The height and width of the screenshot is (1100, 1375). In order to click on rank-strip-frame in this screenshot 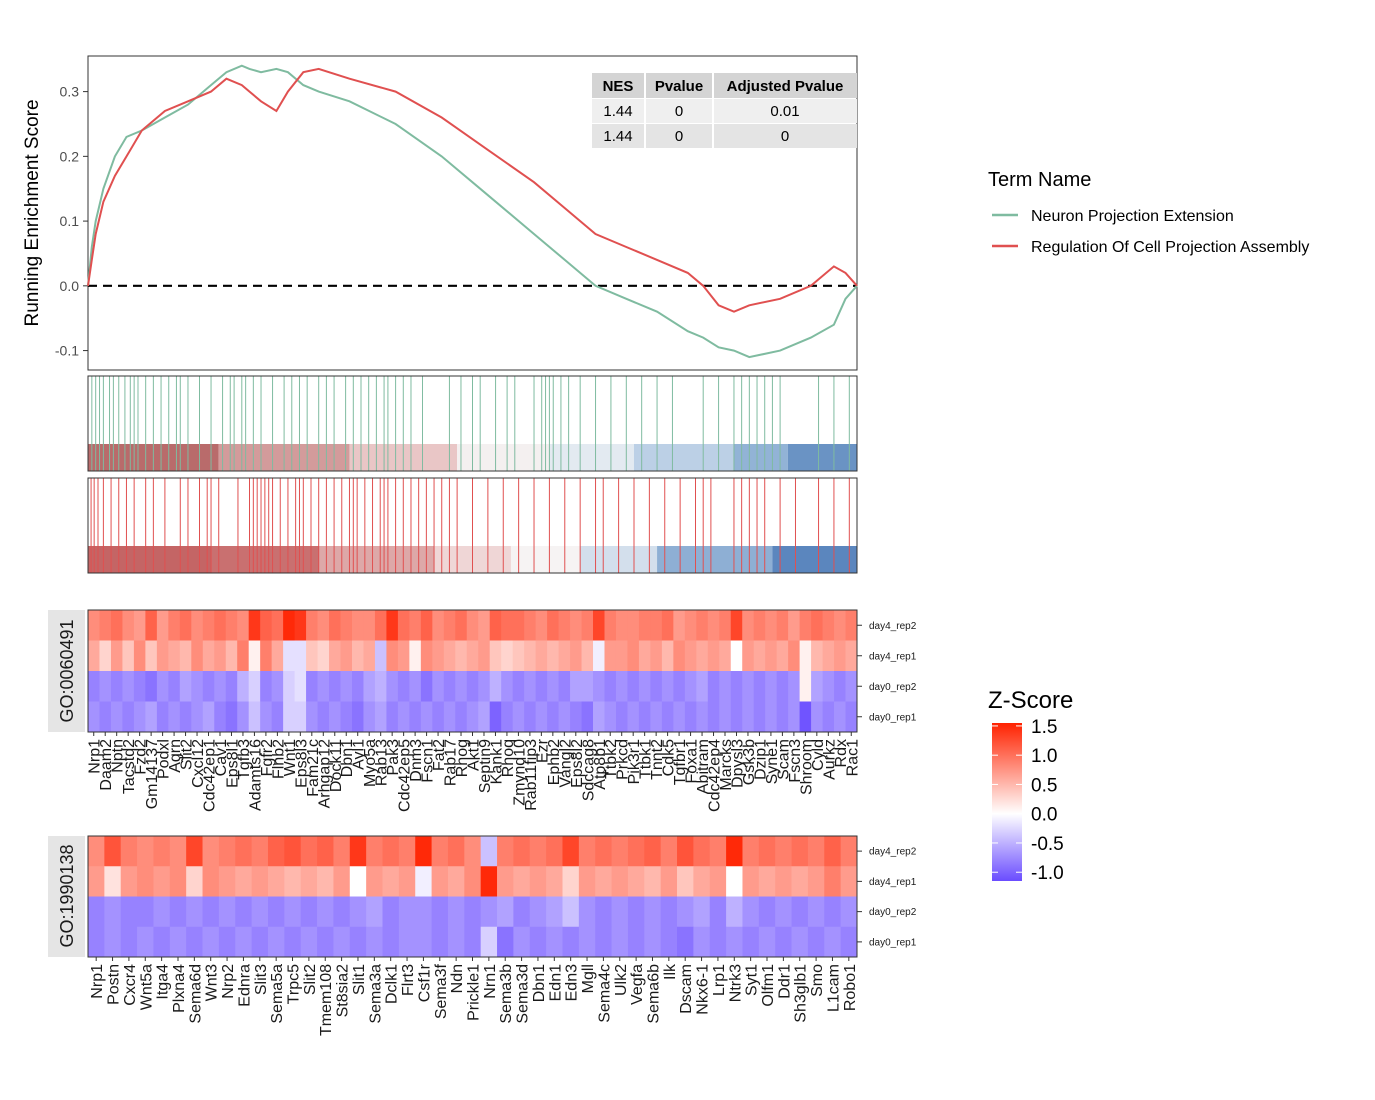, I will do `click(472, 525)`.